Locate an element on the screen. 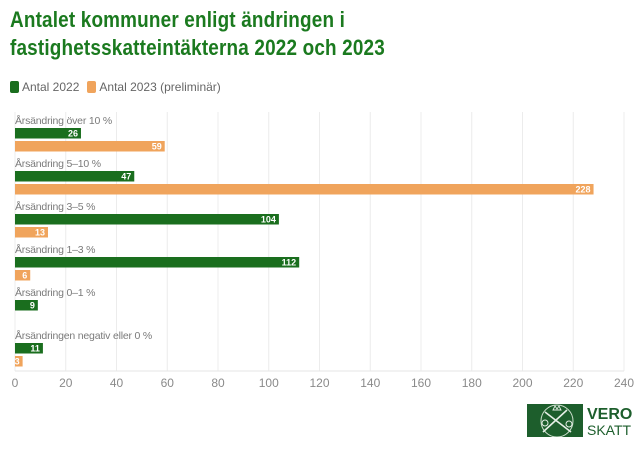  x-tick-label: 240 is located at coordinates (624, 383).